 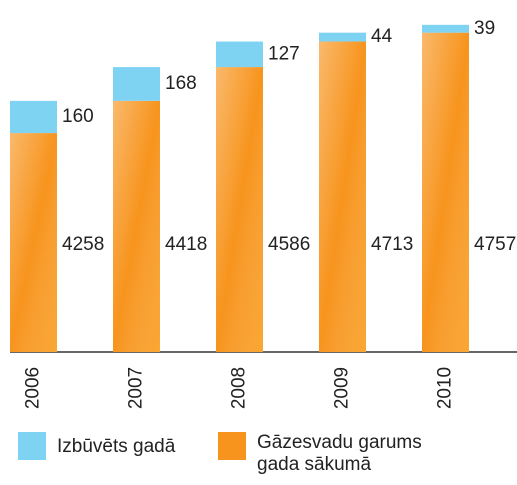 I want to click on legend-item: Izbūvēts gadā, so click(x=96, y=446).